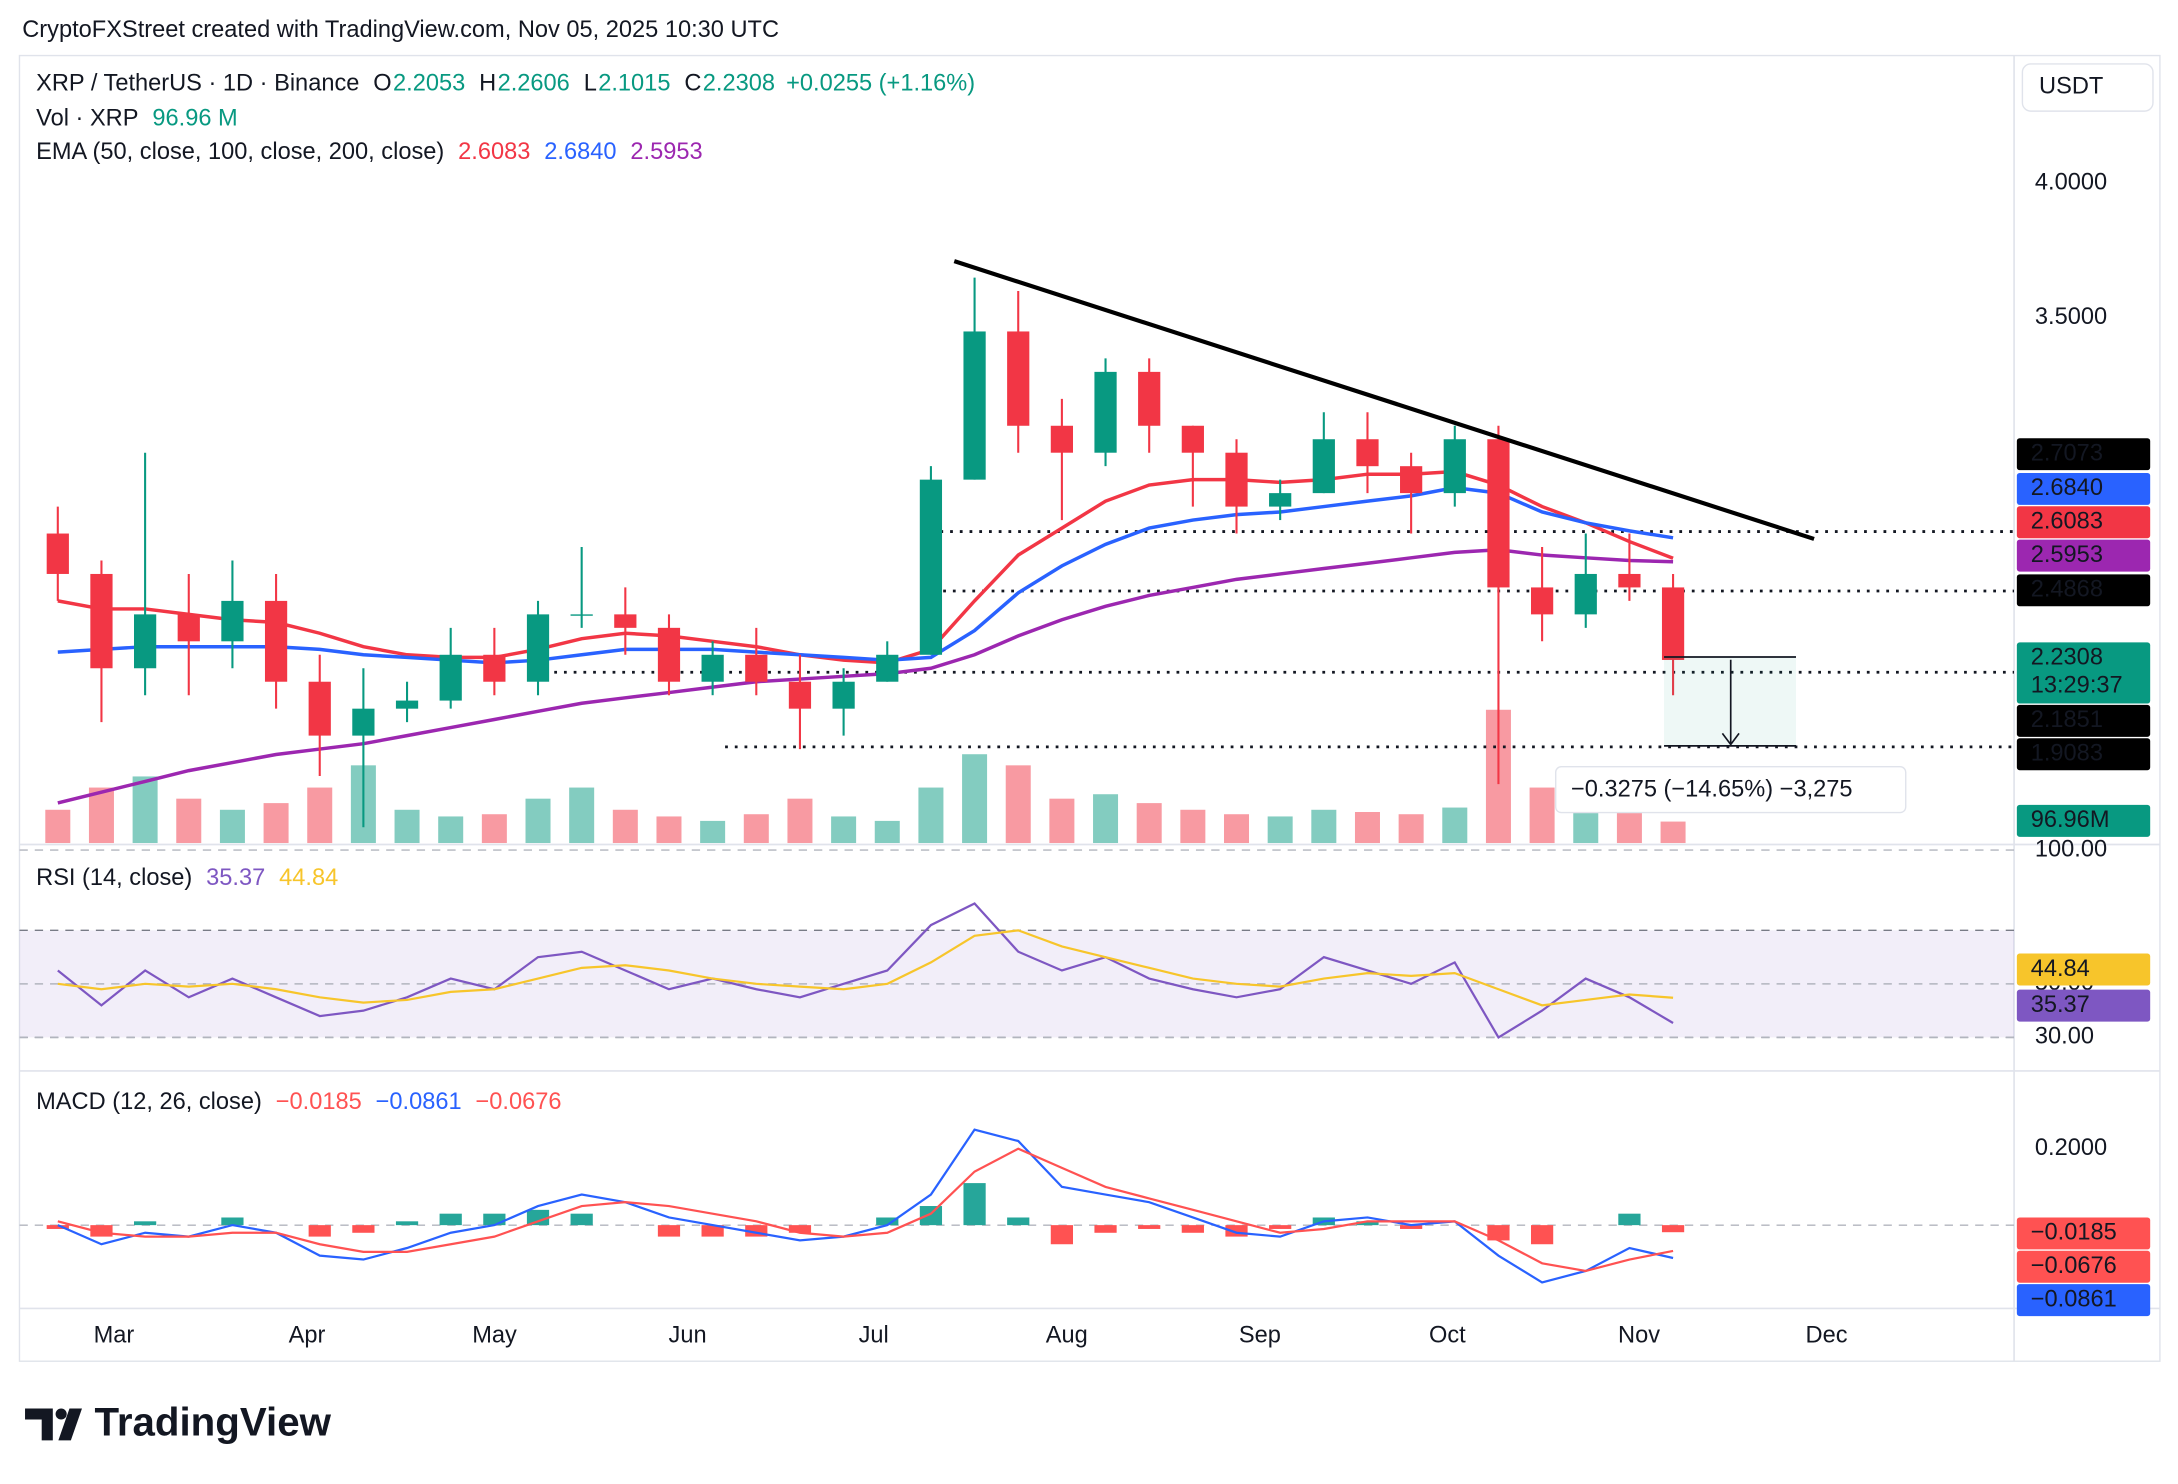  I want to click on legend-item: 44.84, so click(308, 878).